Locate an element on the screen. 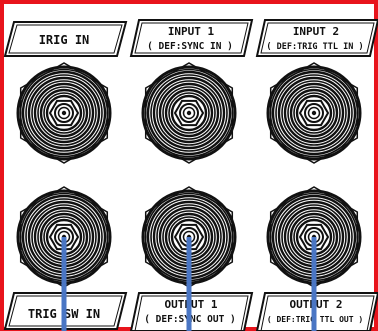 Image resolution: width=378 pixels, height=331 pixels. label-plate-irig-in: IRIG IN is located at coordinates (65, 39).